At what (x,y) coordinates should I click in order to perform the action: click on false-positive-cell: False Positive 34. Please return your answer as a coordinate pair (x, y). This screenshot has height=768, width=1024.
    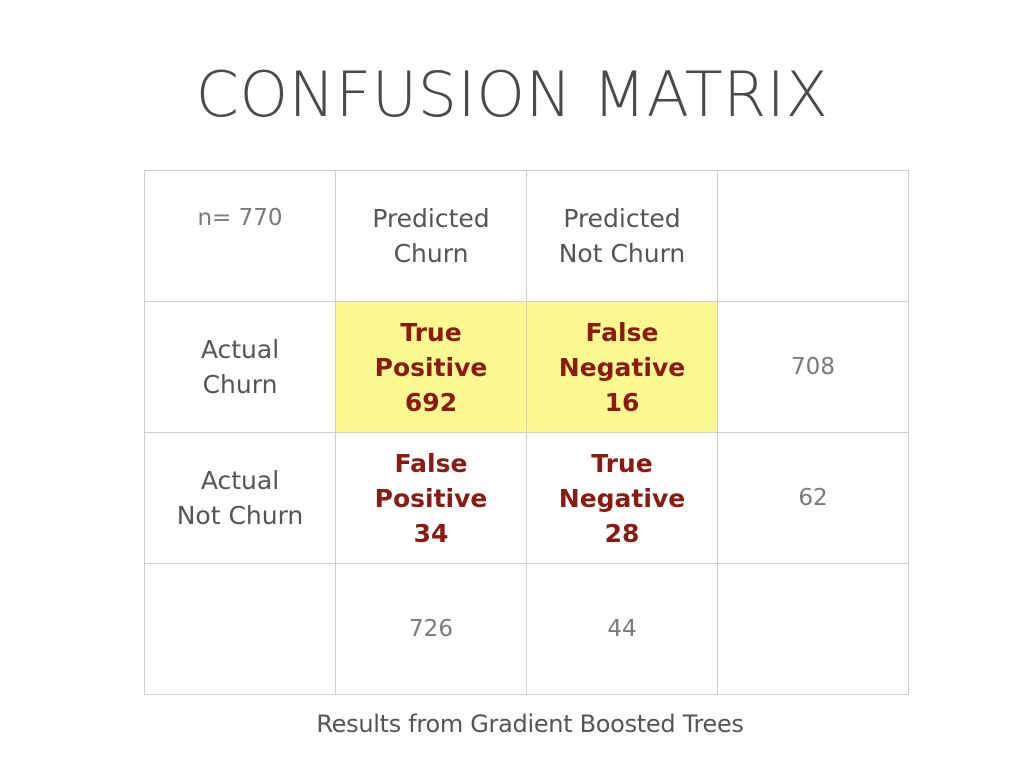
    Looking at the image, I should click on (431, 498).